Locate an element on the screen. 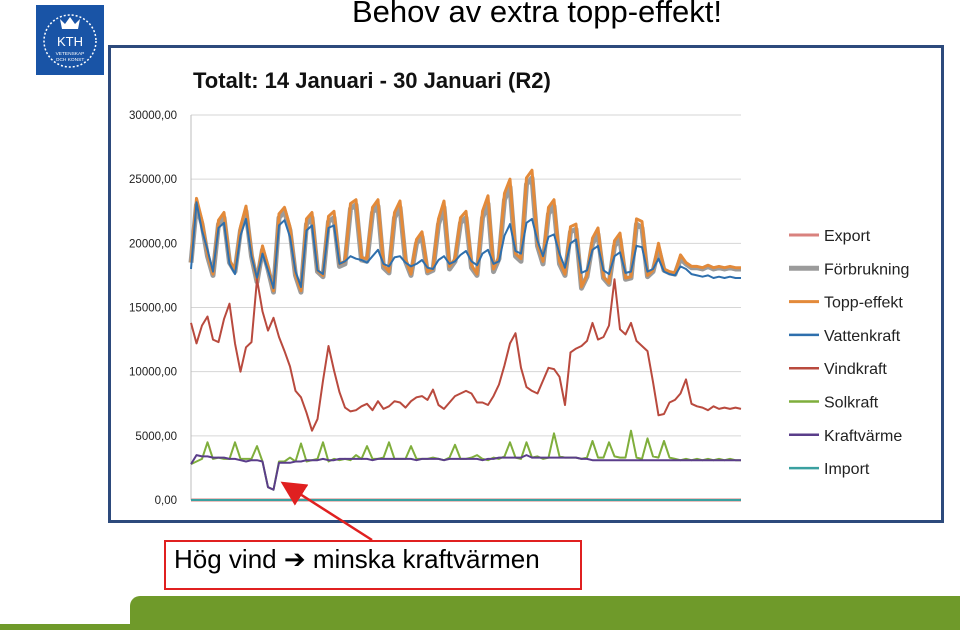  legend-label: Import is located at coordinates (847, 469).